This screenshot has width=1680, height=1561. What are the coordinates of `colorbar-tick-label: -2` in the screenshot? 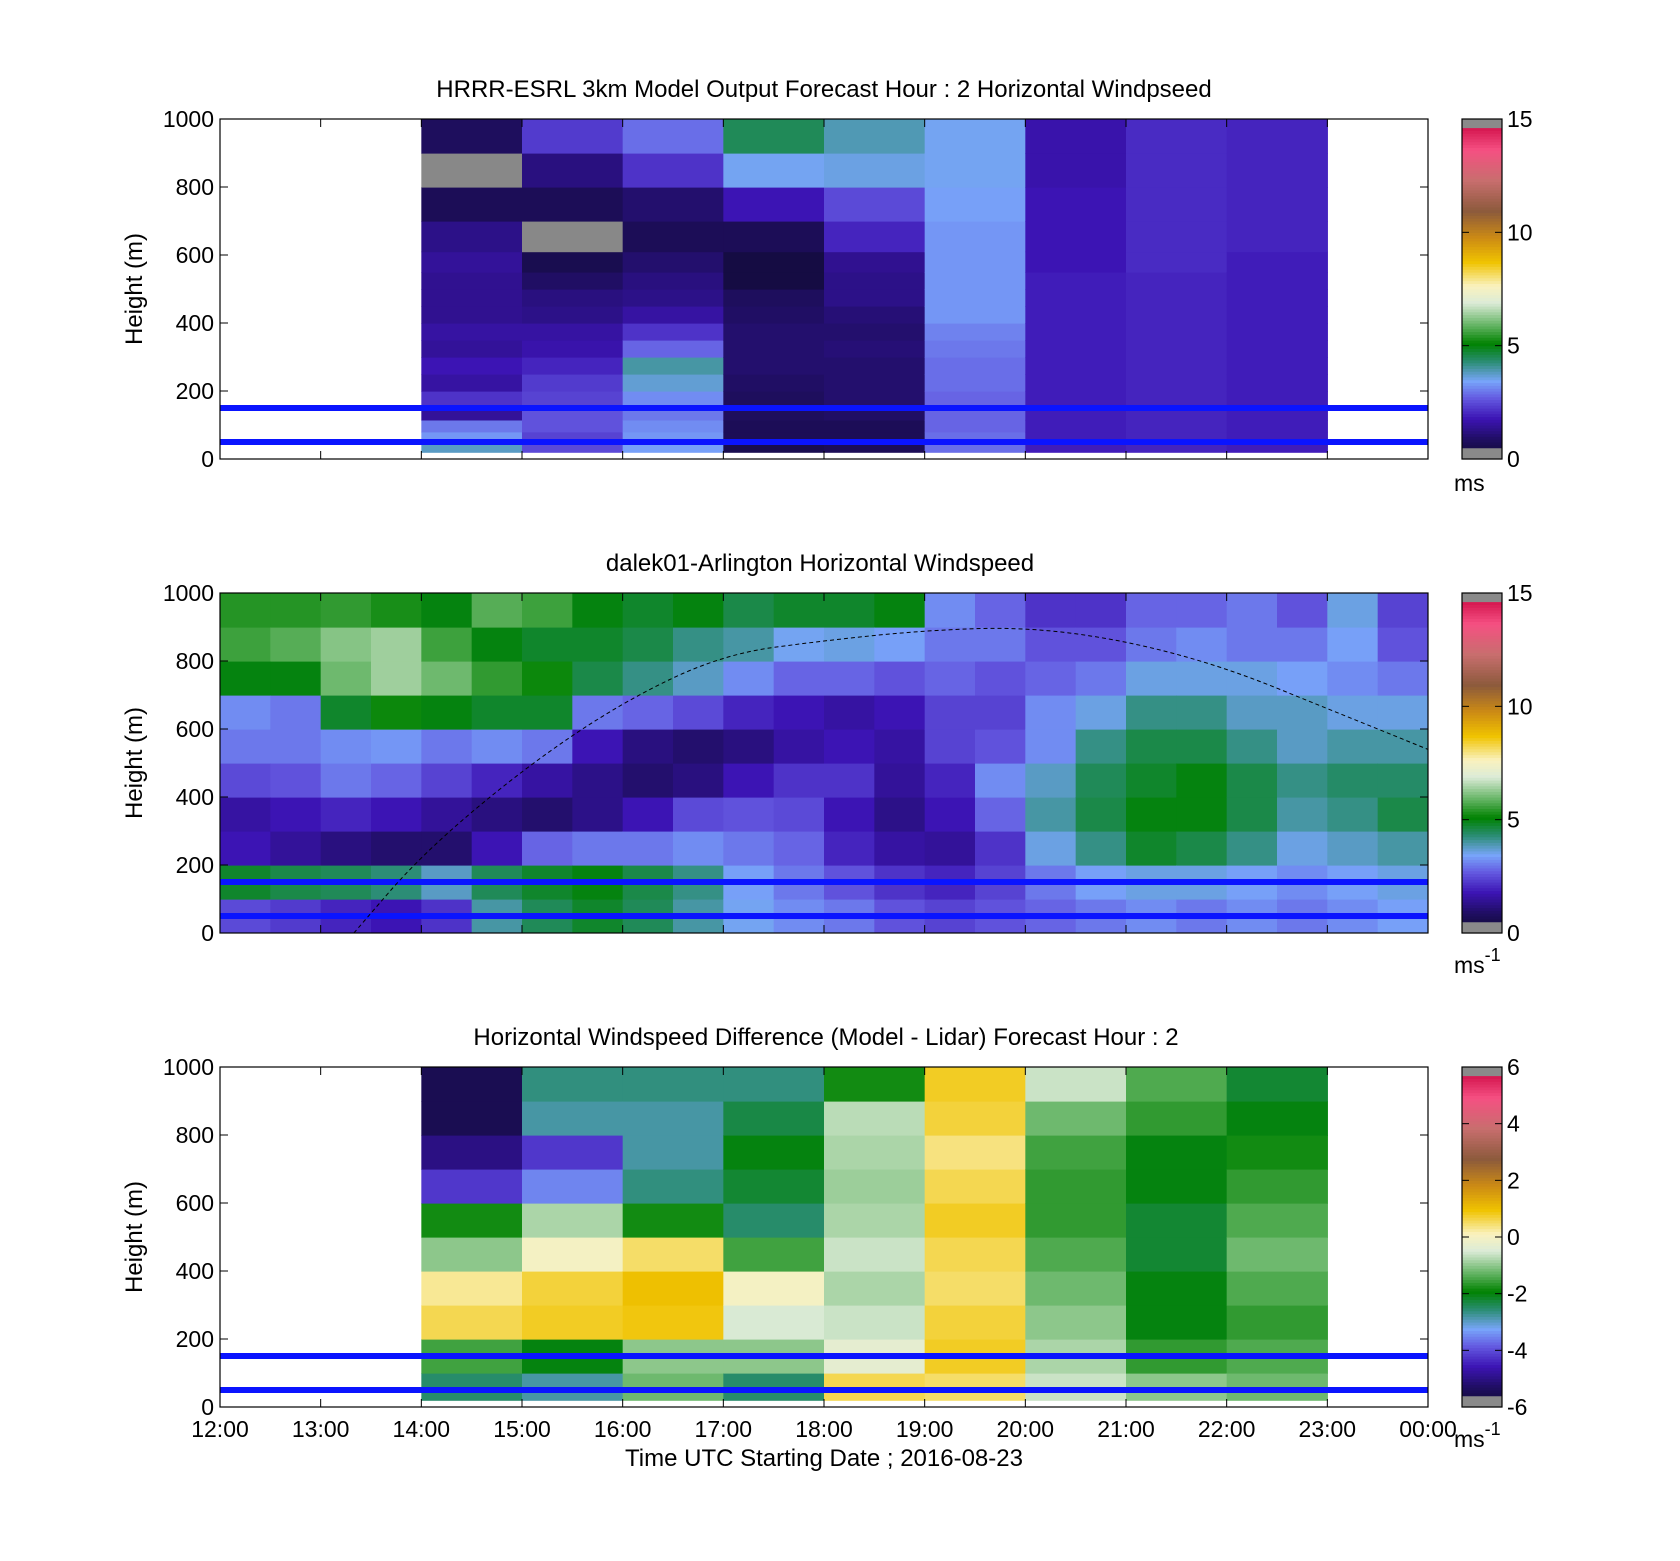 It's located at (1517, 1294).